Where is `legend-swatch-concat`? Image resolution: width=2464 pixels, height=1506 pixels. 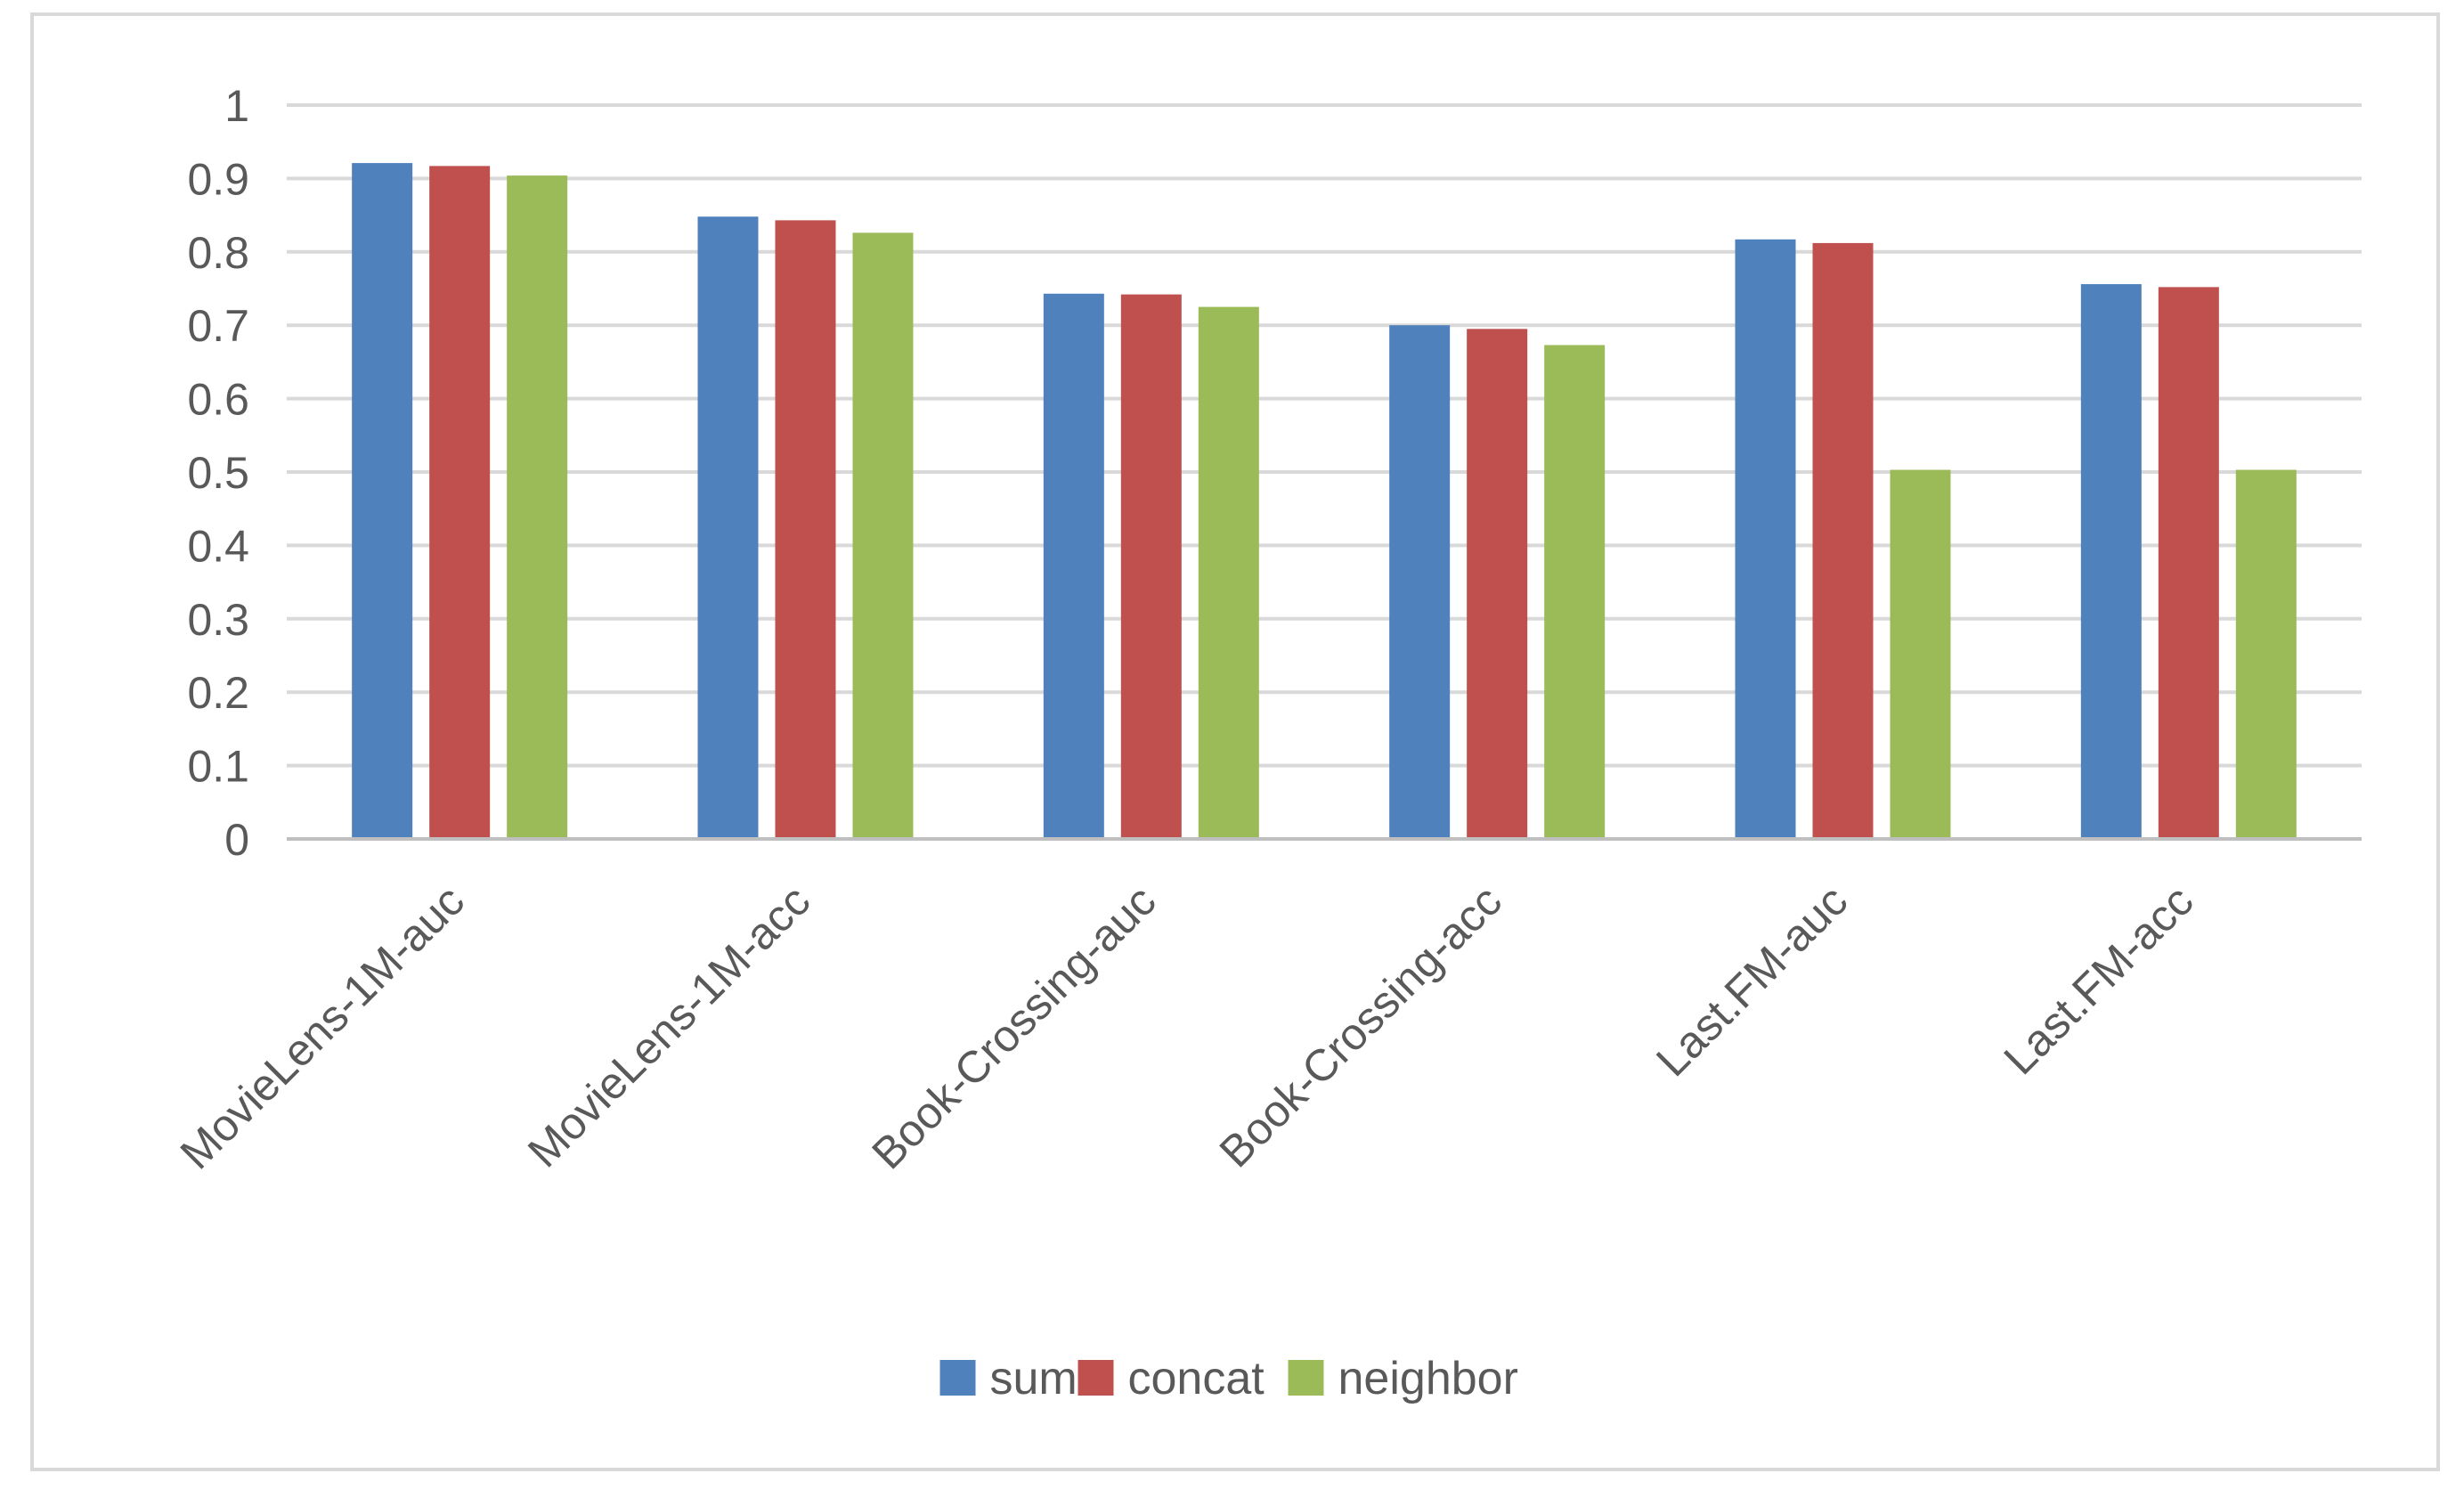
legend-swatch-concat is located at coordinates (1095, 1378).